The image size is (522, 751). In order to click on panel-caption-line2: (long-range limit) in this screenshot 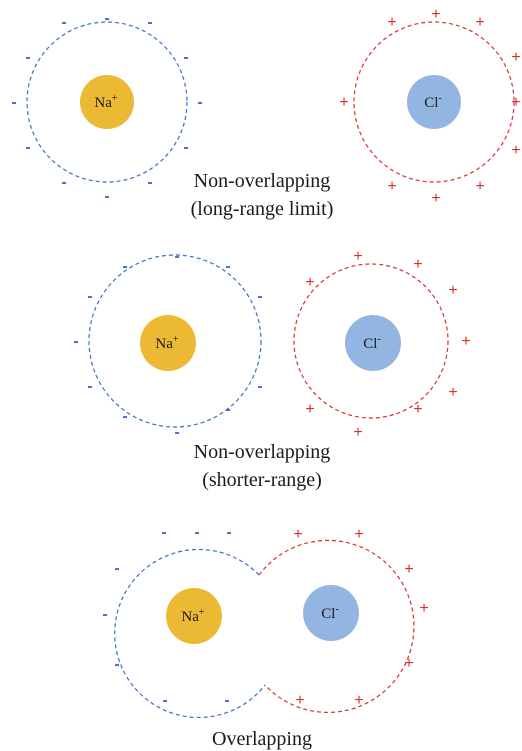, I will do `click(262, 209)`.